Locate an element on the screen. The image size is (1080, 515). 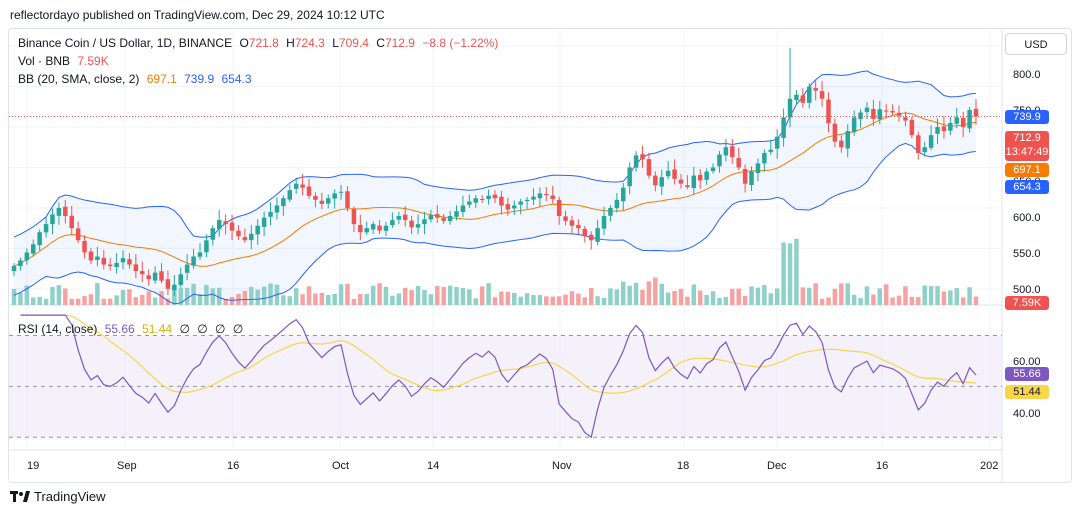
low-value: 709.4 is located at coordinates (353, 43).